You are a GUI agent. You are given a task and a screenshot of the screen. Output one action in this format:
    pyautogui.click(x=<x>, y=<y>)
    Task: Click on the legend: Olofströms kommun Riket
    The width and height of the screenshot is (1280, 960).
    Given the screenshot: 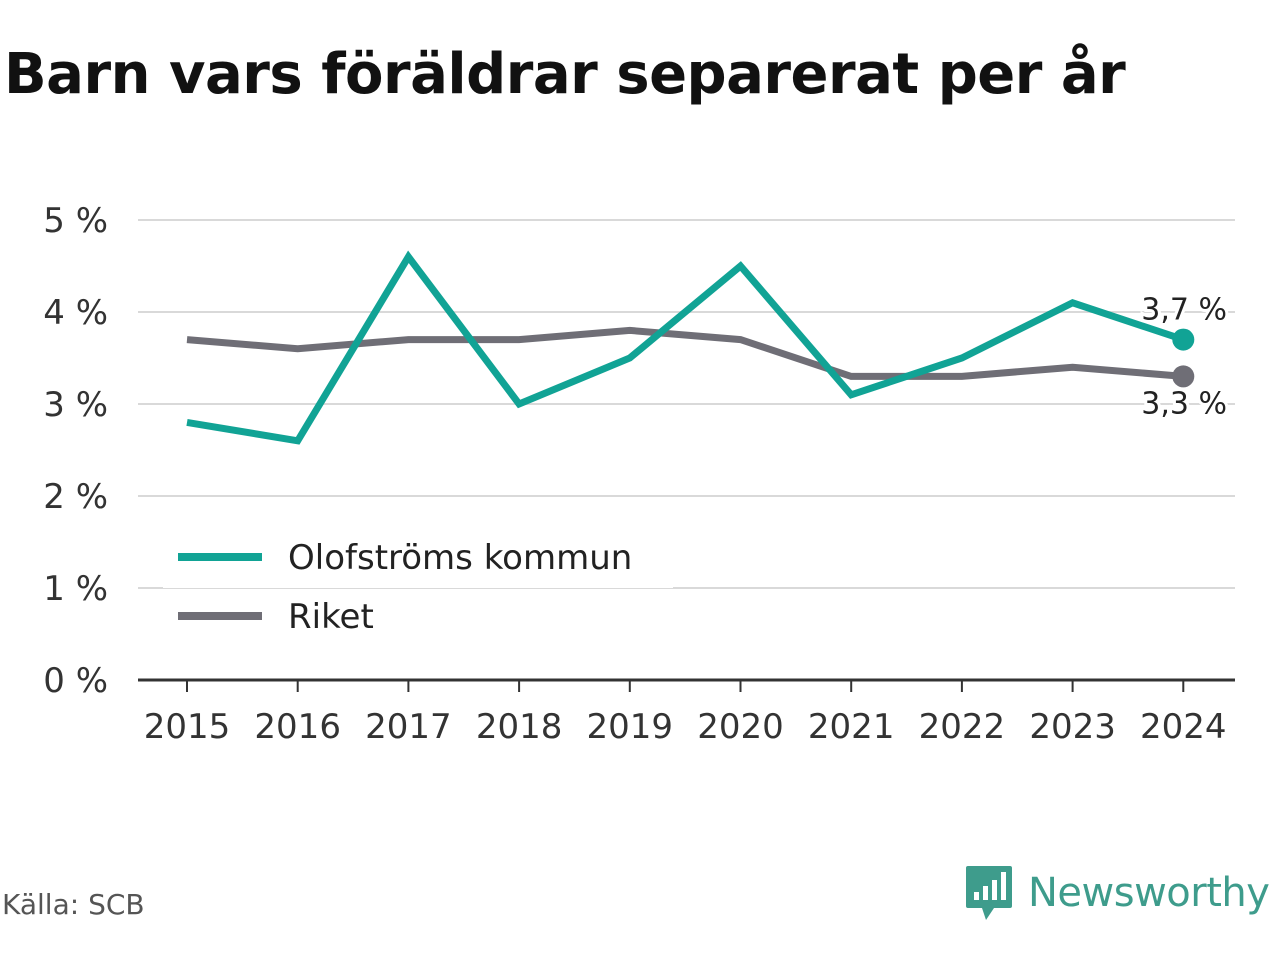 What is the action you would take?
    pyautogui.click(x=405, y=587)
    